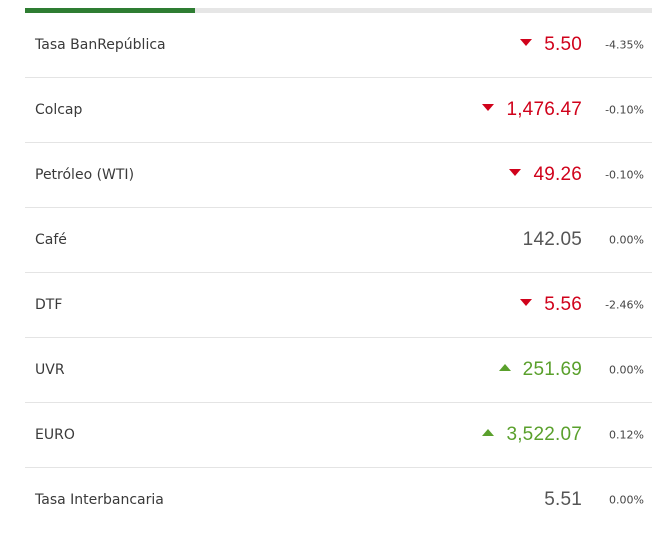 This screenshot has height=536, width=661. Describe the element at coordinates (338, 435) in the screenshot. I see `indicator-row: EURO 3,522.07 0.12%` at that location.